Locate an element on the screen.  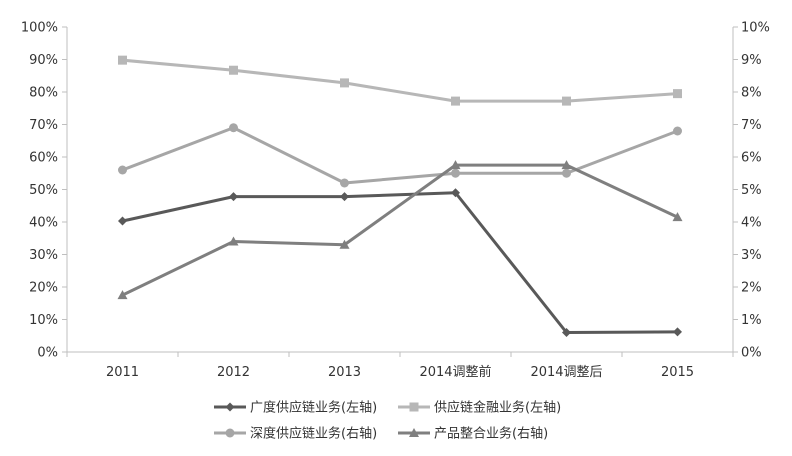
right-tick-label: 2% is located at coordinates (751, 288).